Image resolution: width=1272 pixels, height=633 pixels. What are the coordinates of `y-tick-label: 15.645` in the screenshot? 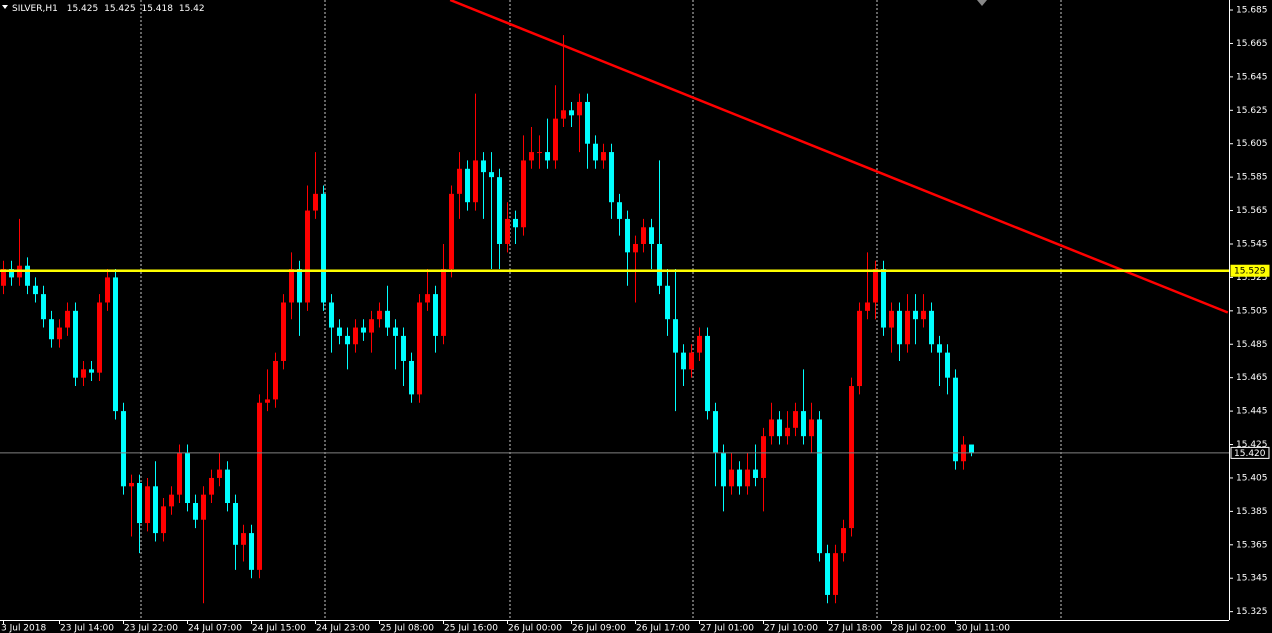 It's located at (1252, 77).